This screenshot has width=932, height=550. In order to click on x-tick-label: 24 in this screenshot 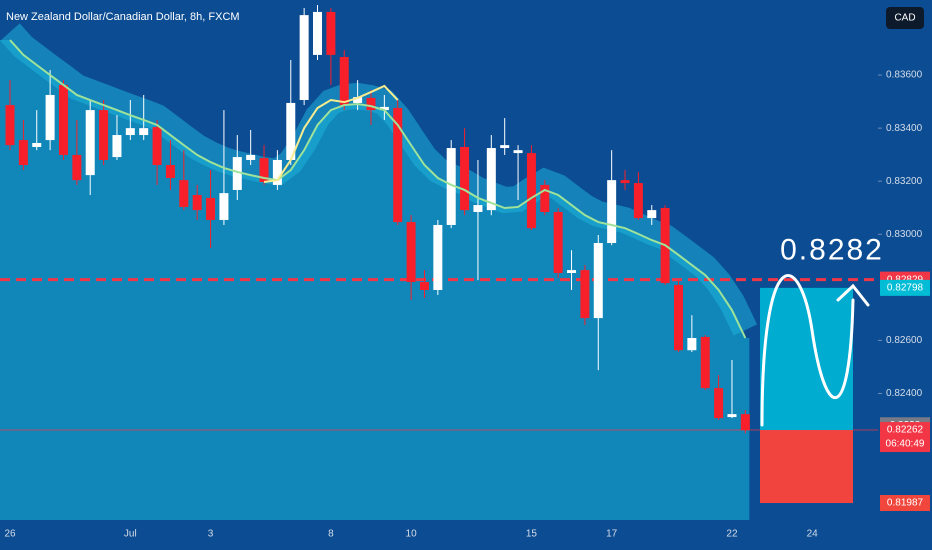, I will do `click(813, 534)`.